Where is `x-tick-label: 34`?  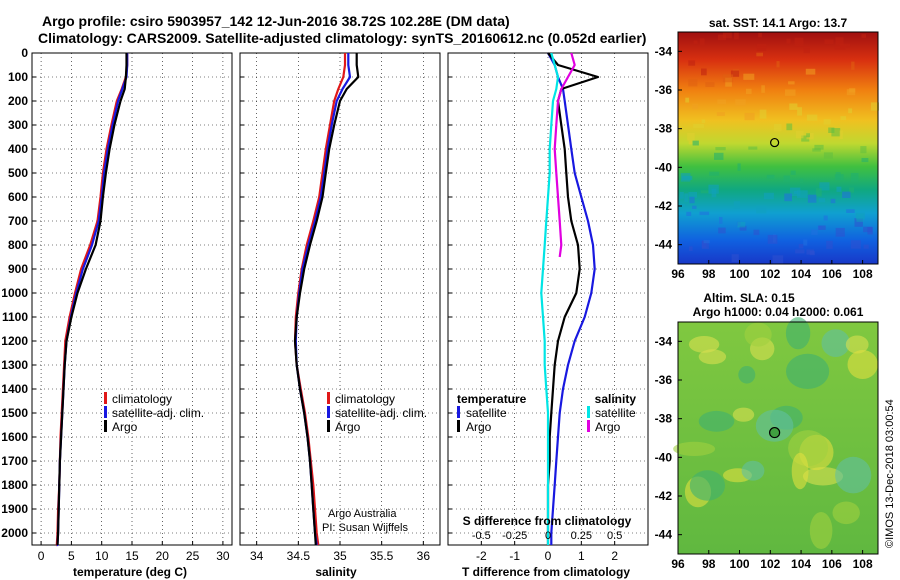 x-tick-label: 34 is located at coordinates (257, 556).